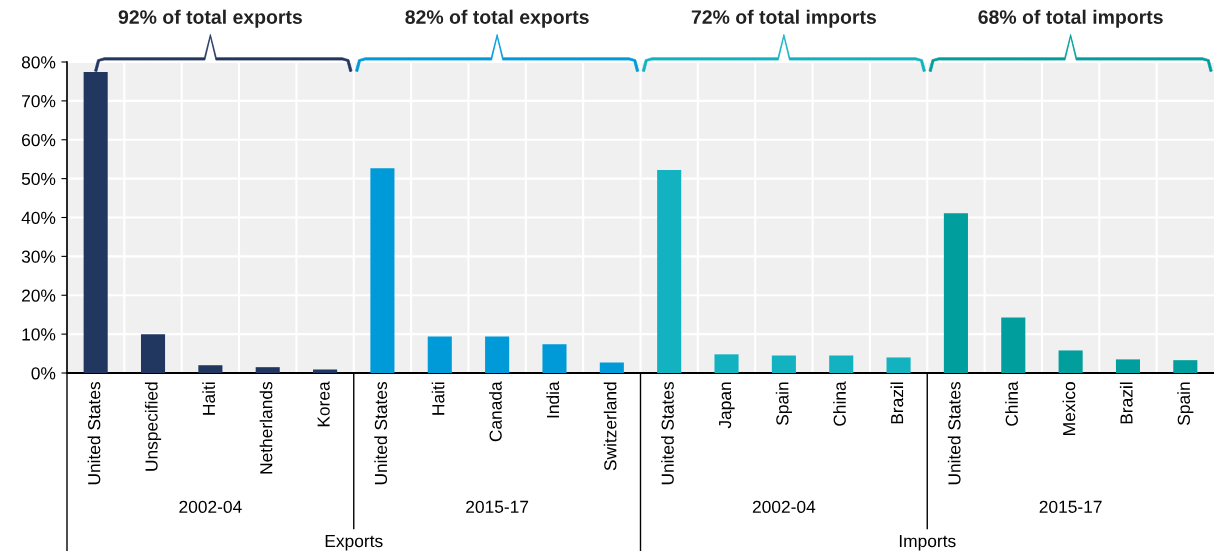 Image resolution: width=1214 pixels, height=551 pixels. What do you see at coordinates (266, 427) in the screenshot?
I see `x-tick-label: Netherlands` at bounding box center [266, 427].